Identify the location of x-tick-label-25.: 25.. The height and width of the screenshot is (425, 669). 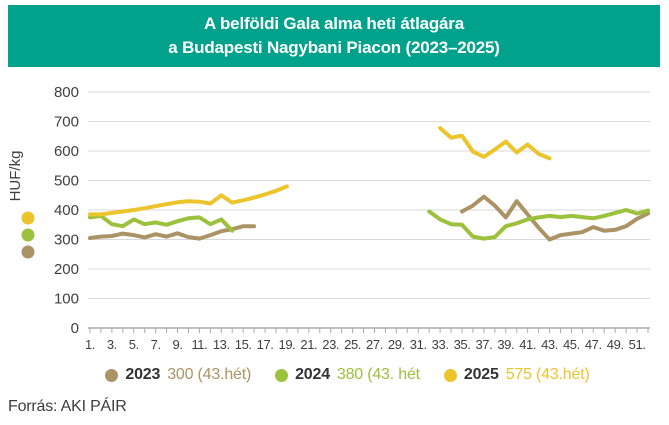
(352, 344).